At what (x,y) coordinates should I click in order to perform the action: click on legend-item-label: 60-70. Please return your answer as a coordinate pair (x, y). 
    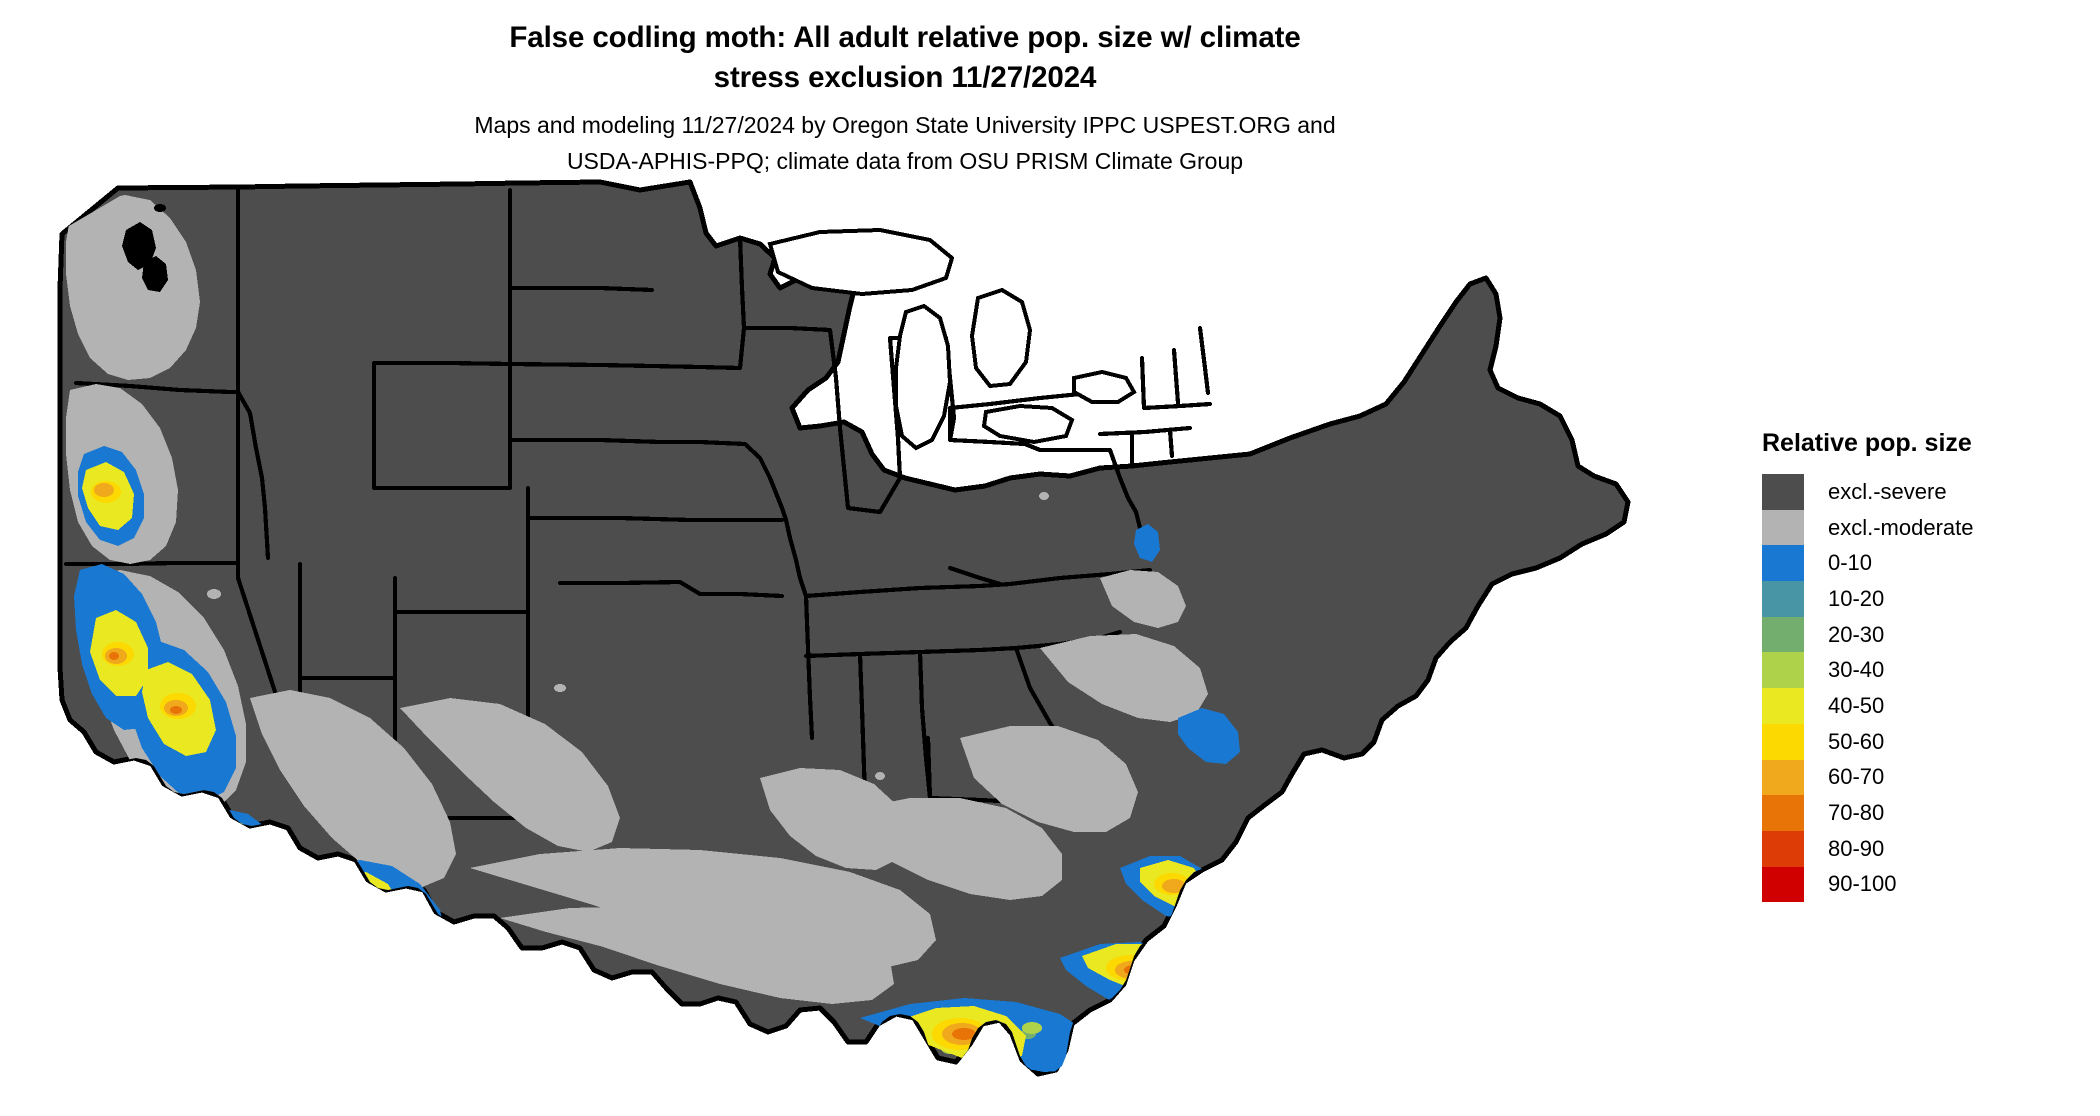
    Looking at the image, I should click on (1856, 777).